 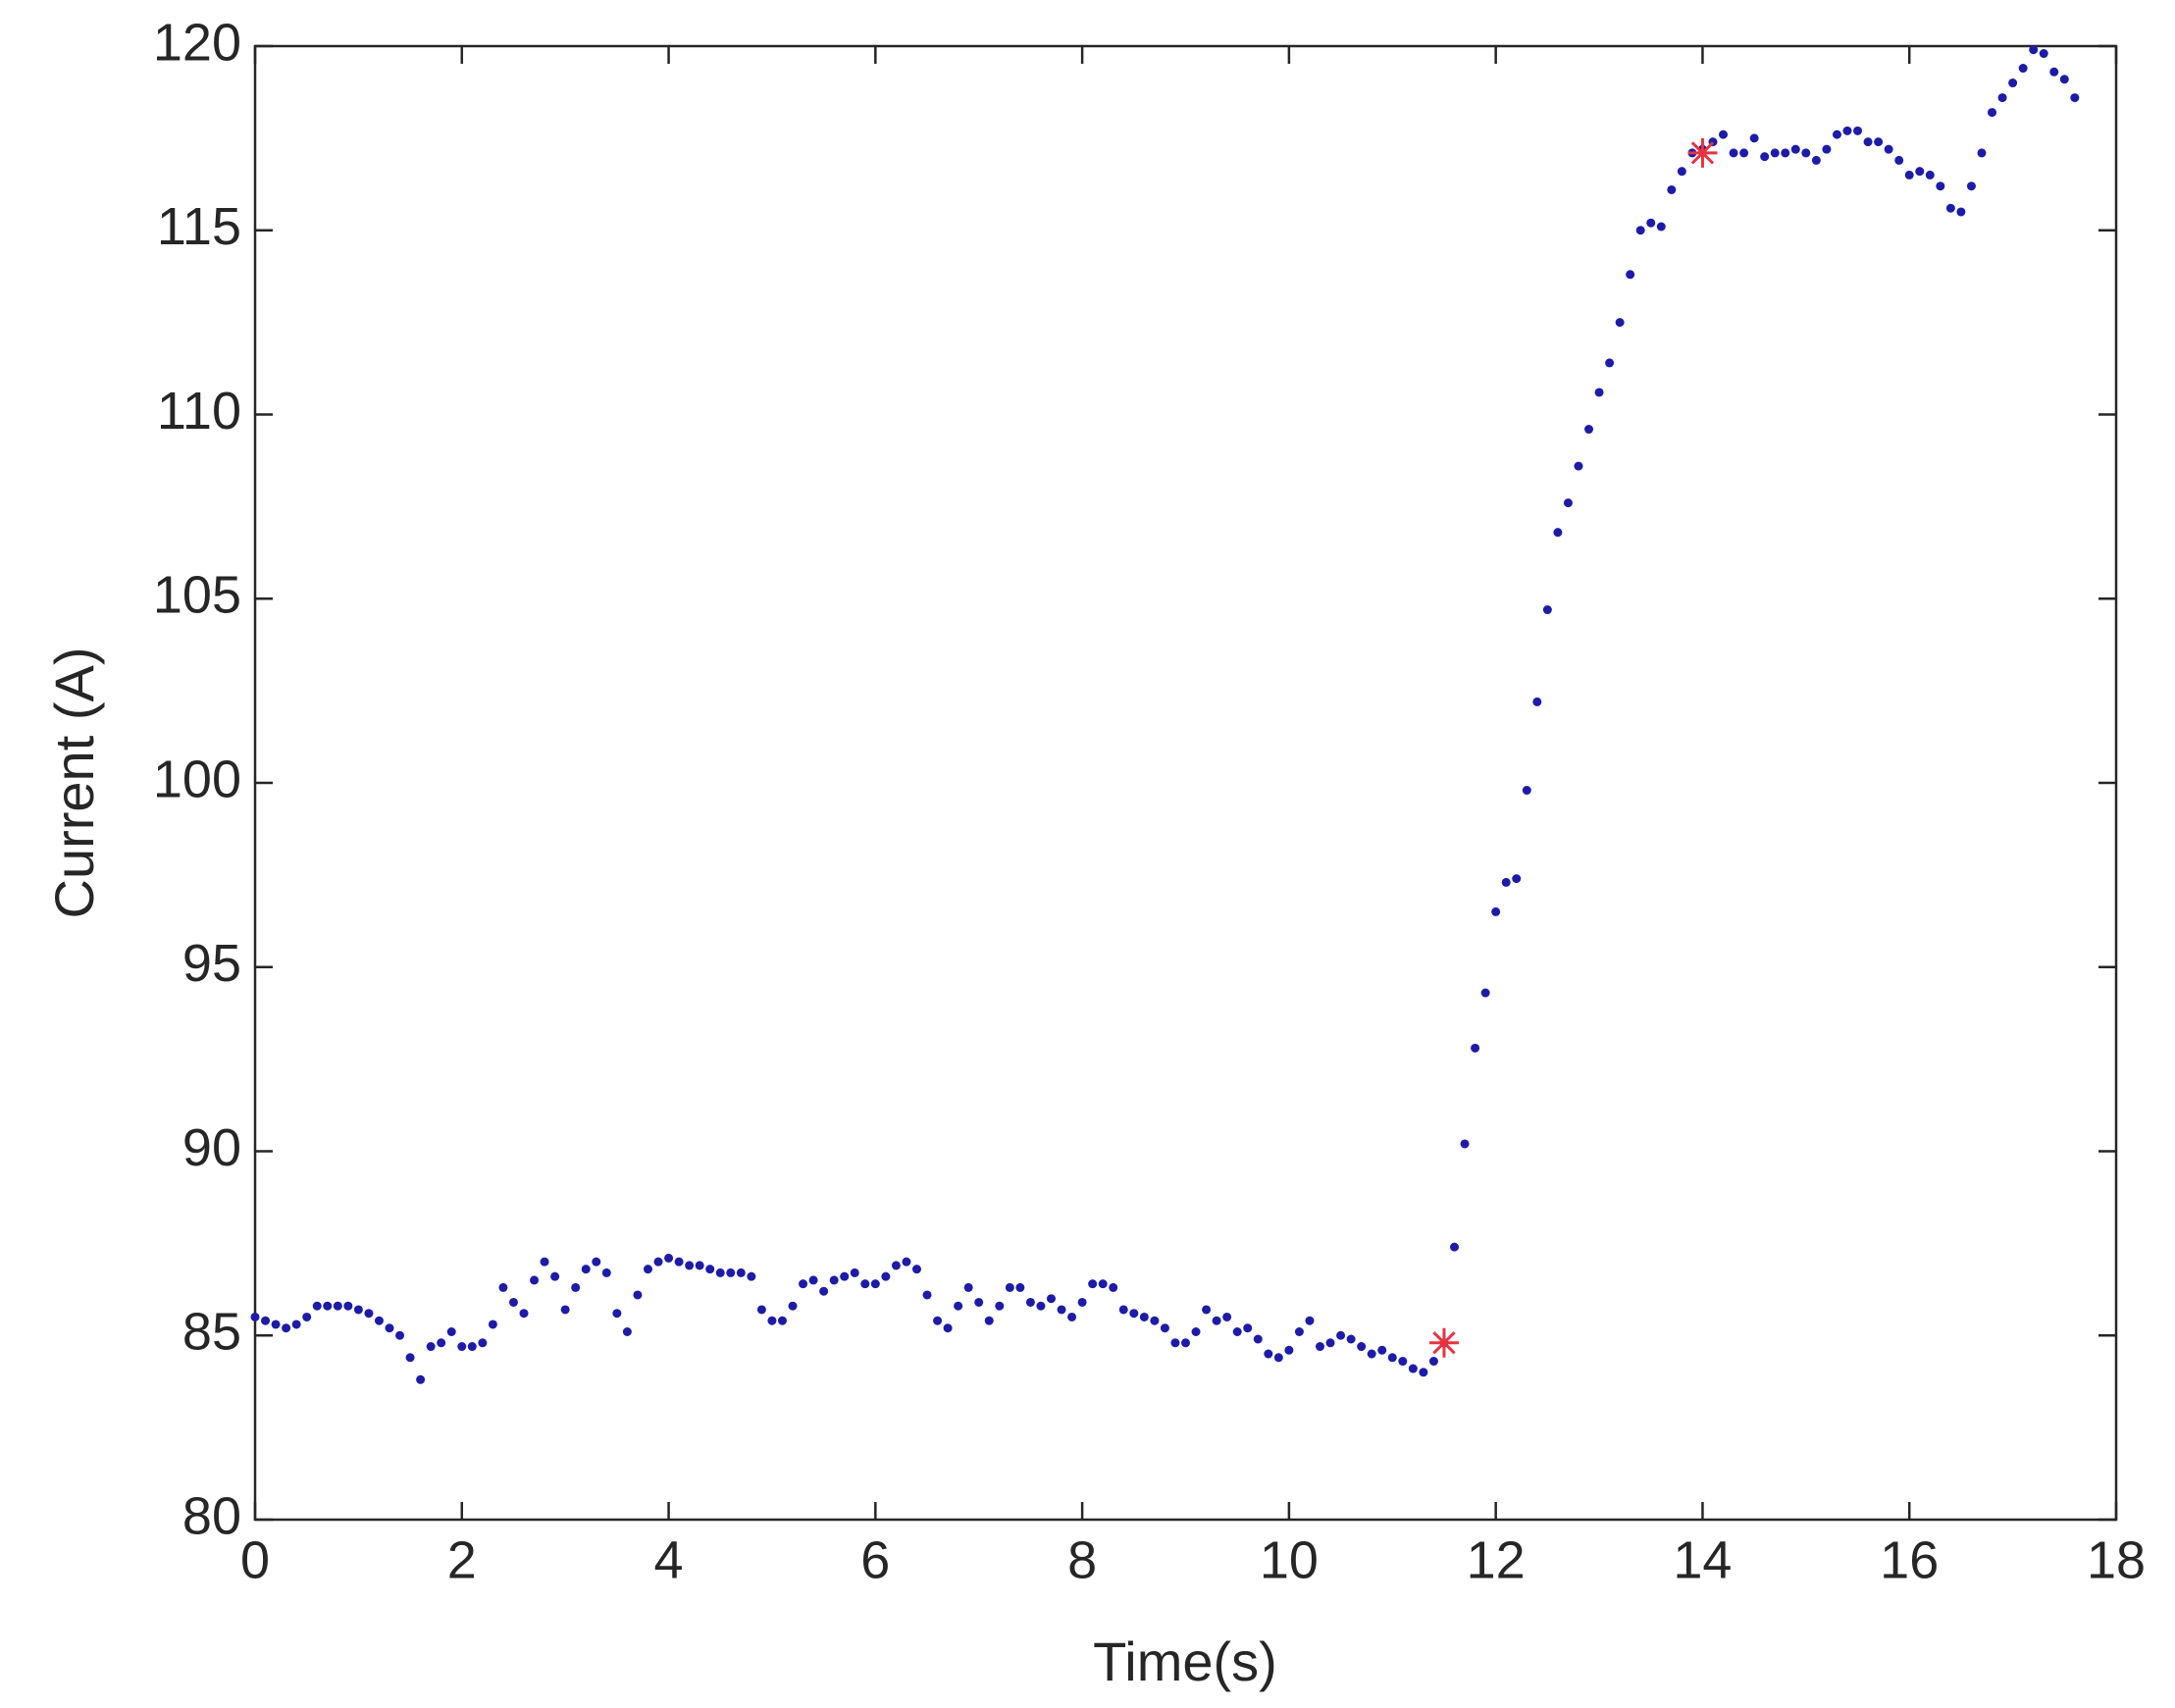 I want to click on x-tick-label: 2, so click(x=462, y=1560).